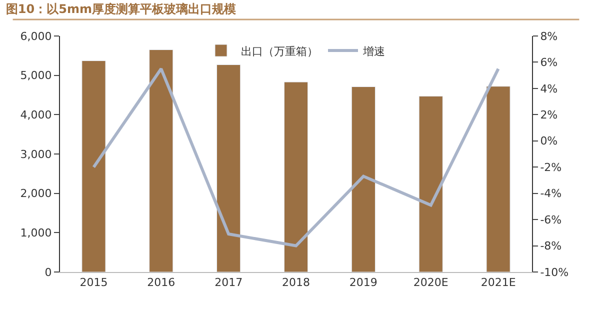  I want to click on x-tick-label: 2017, so click(228, 283).